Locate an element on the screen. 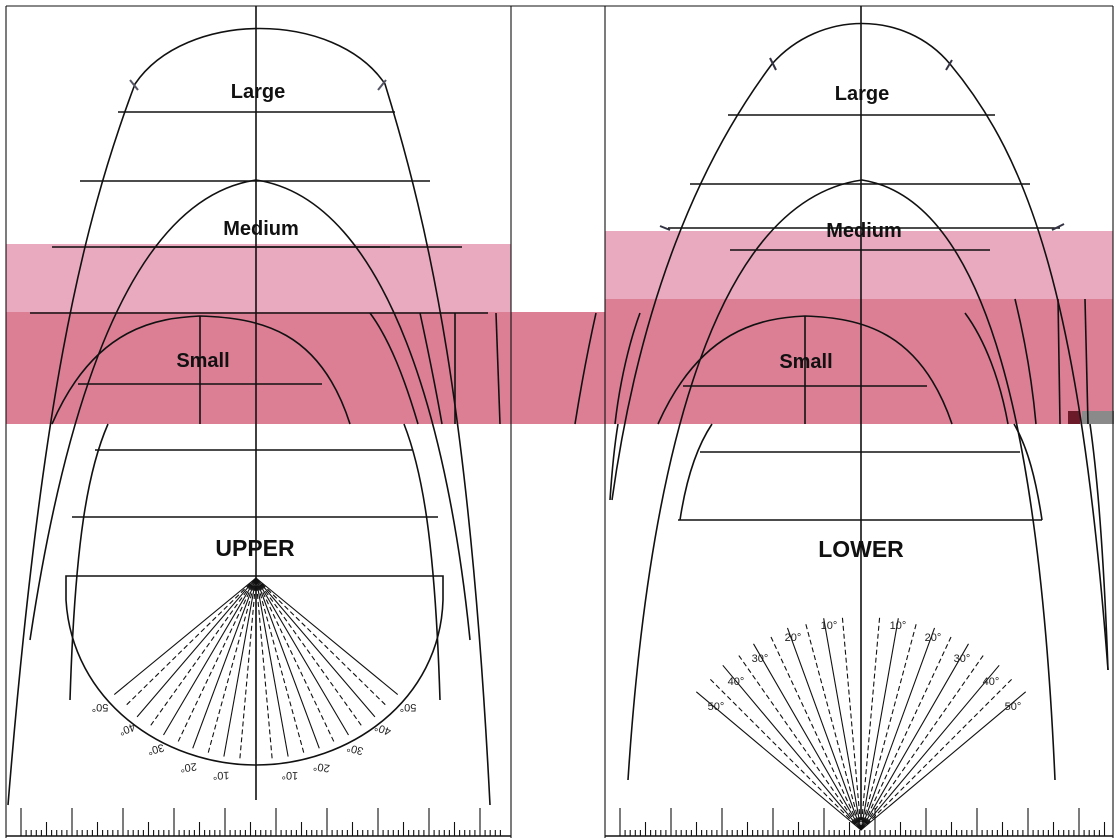 Image resolution: width=1114 pixels, height=840 pixels. lower-angle-fan is located at coordinates (861, 723).